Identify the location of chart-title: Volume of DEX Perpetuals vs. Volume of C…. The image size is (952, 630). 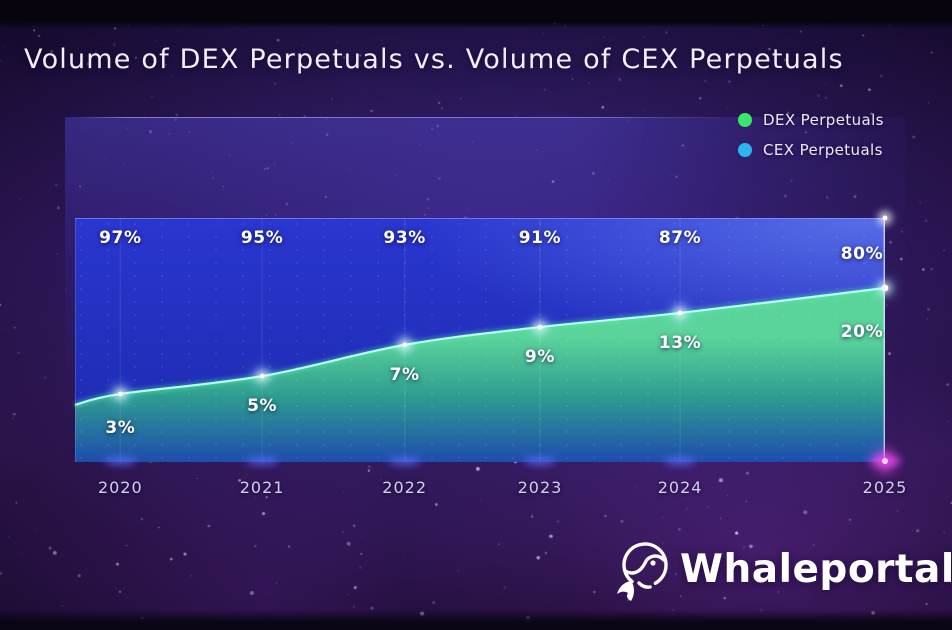
(434, 59).